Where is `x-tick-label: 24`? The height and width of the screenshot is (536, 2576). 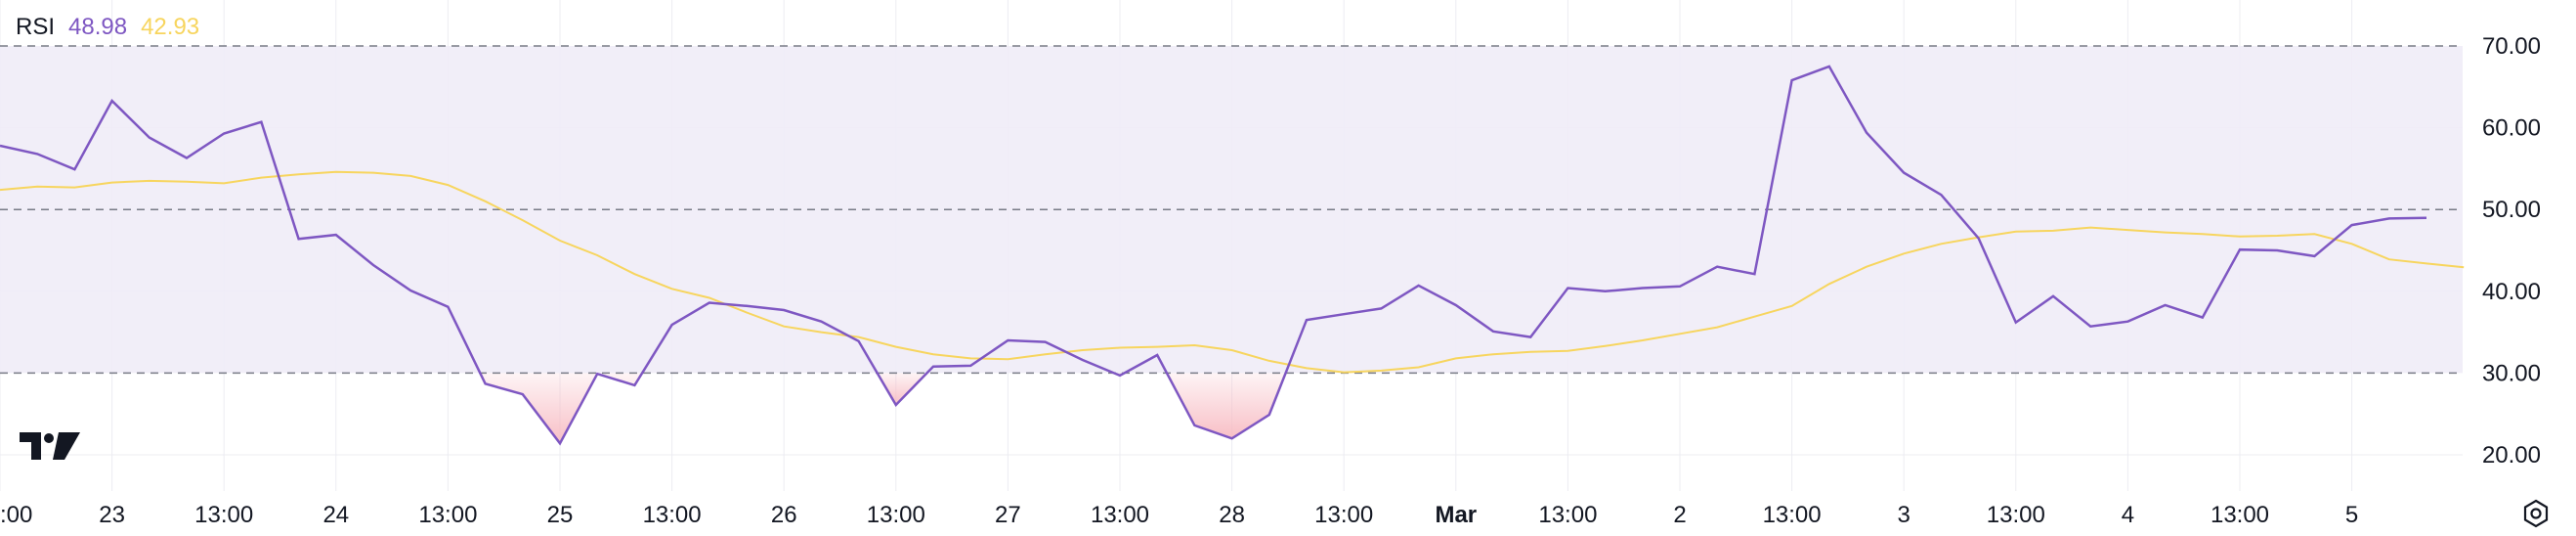
x-tick-label: 24 is located at coordinates (335, 515).